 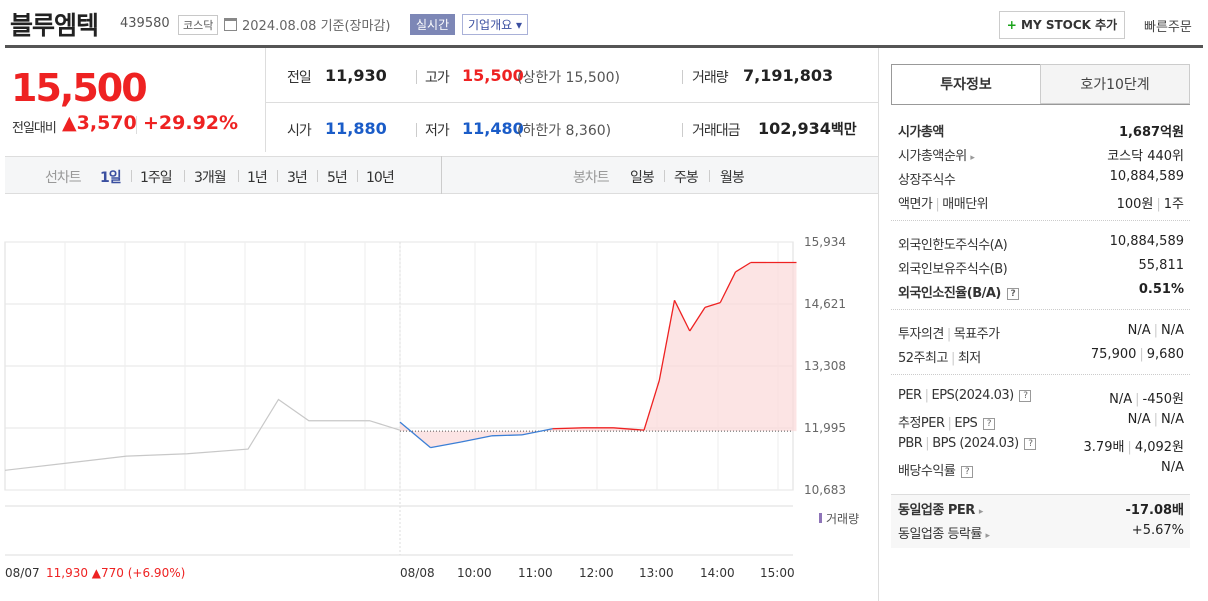 I want to click on plus-icon: +, so click(x=1011, y=25).